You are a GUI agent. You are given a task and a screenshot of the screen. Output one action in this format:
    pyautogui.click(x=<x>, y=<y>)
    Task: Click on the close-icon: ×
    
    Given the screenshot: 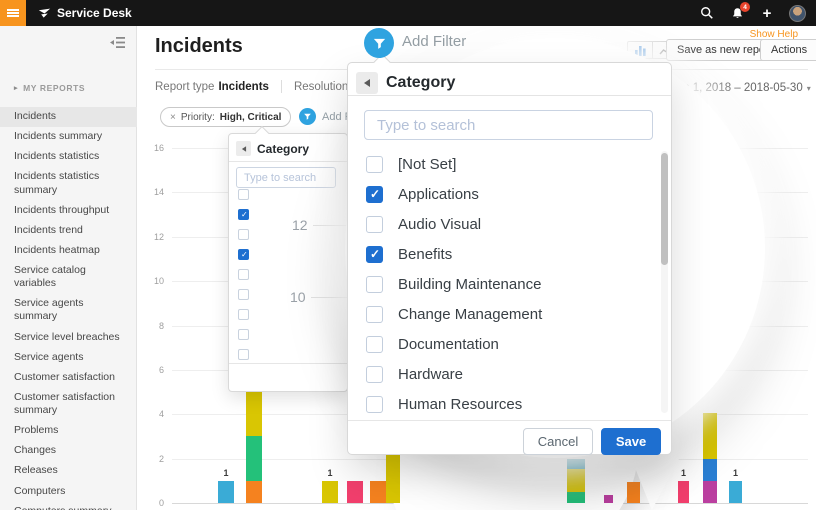 What is the action you would take?
    pyautogui.click(x=173, y=117)
    